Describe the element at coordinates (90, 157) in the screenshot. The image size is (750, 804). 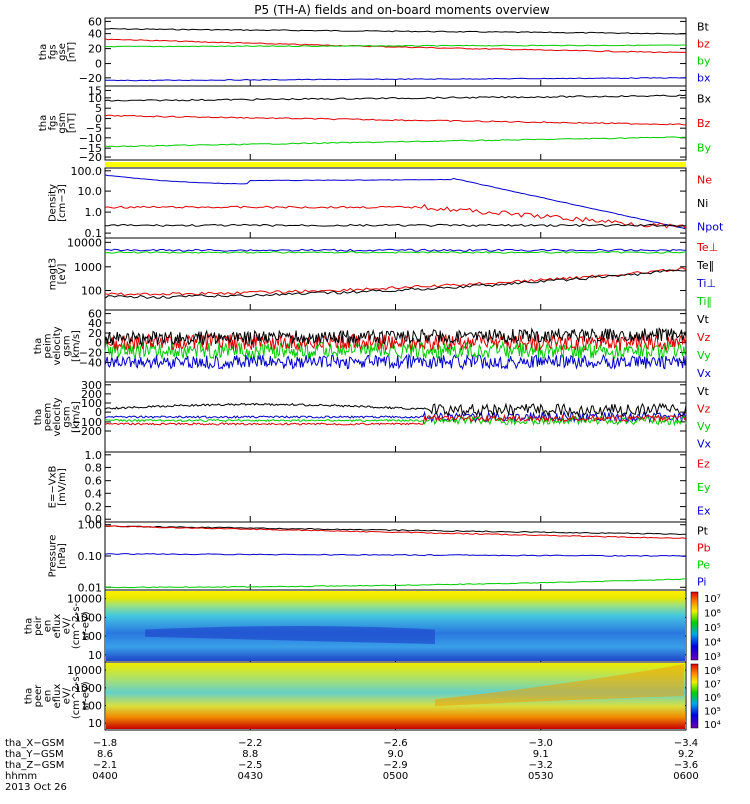
I see `y-tick-label: −20` at that location.